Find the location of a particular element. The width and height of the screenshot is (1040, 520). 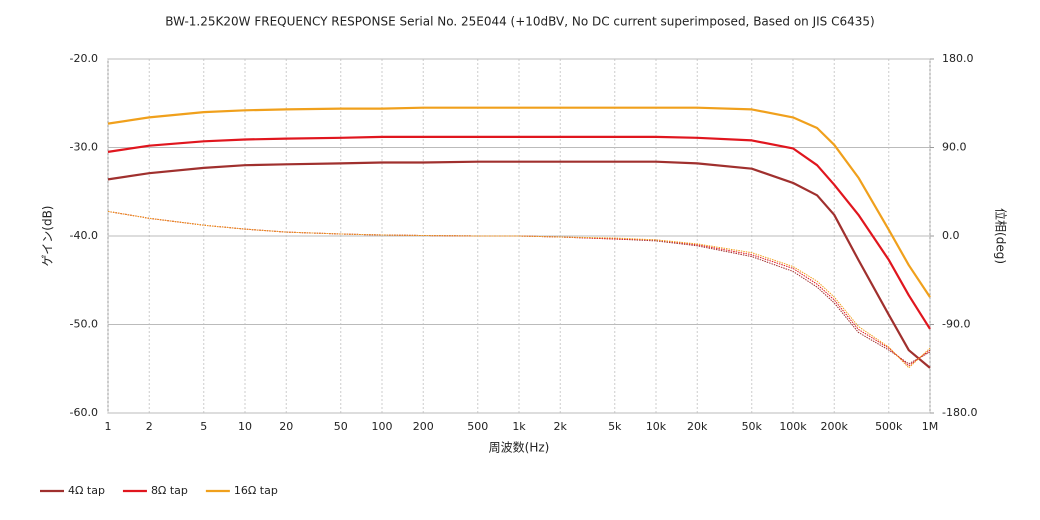

x-tick-label: 50 is located at coordinates (341, 426).